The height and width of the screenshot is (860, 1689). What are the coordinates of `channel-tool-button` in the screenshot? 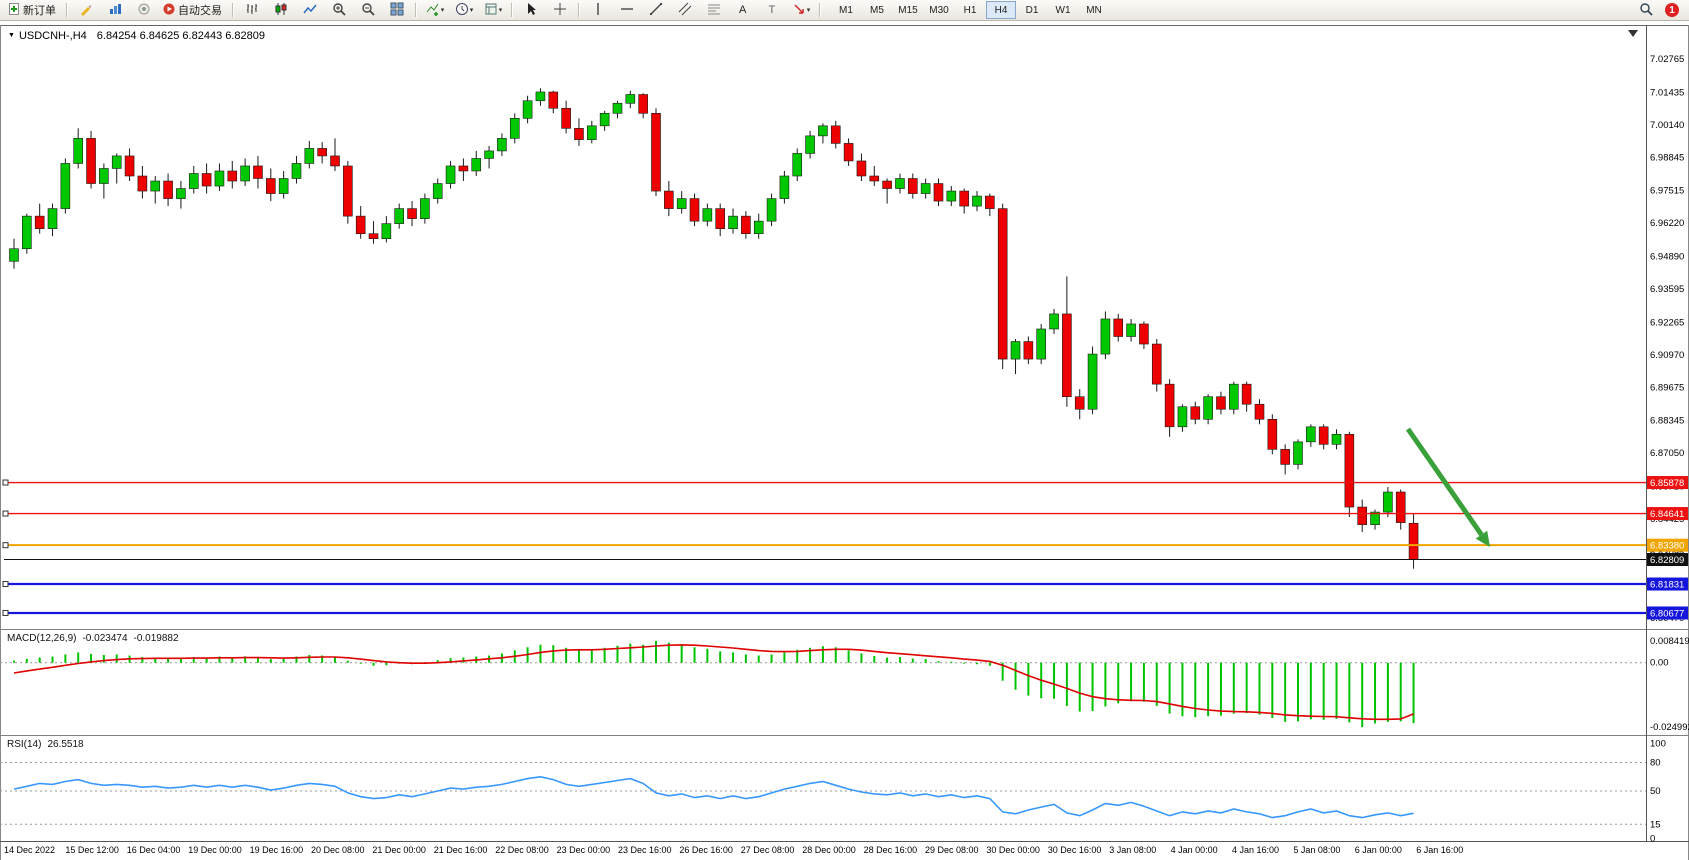 It's located at (685, 10).